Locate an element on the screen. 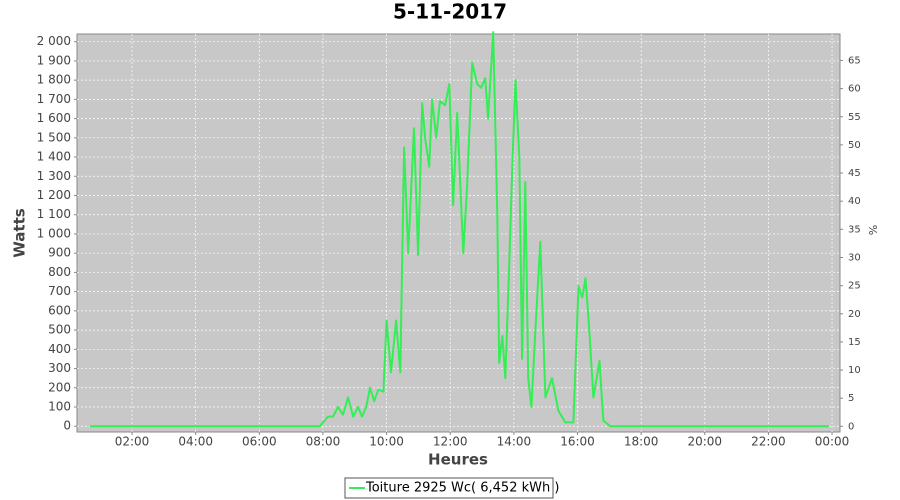 This screenshot has height=500, width=900. chart-title: 5-11-2017 is located at coordinates (450, 12).